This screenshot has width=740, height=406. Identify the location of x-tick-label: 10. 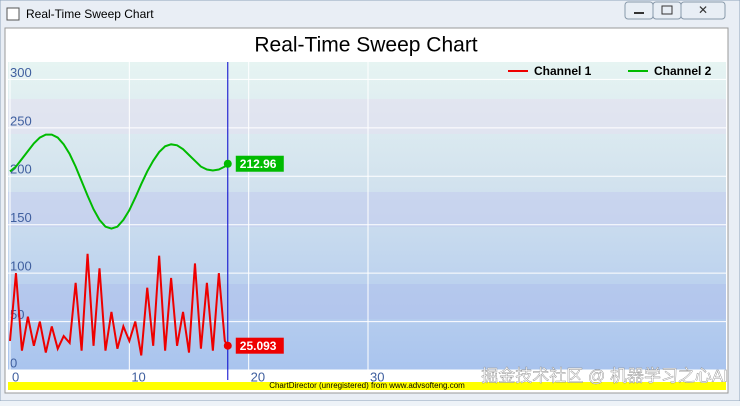
(138, 376).